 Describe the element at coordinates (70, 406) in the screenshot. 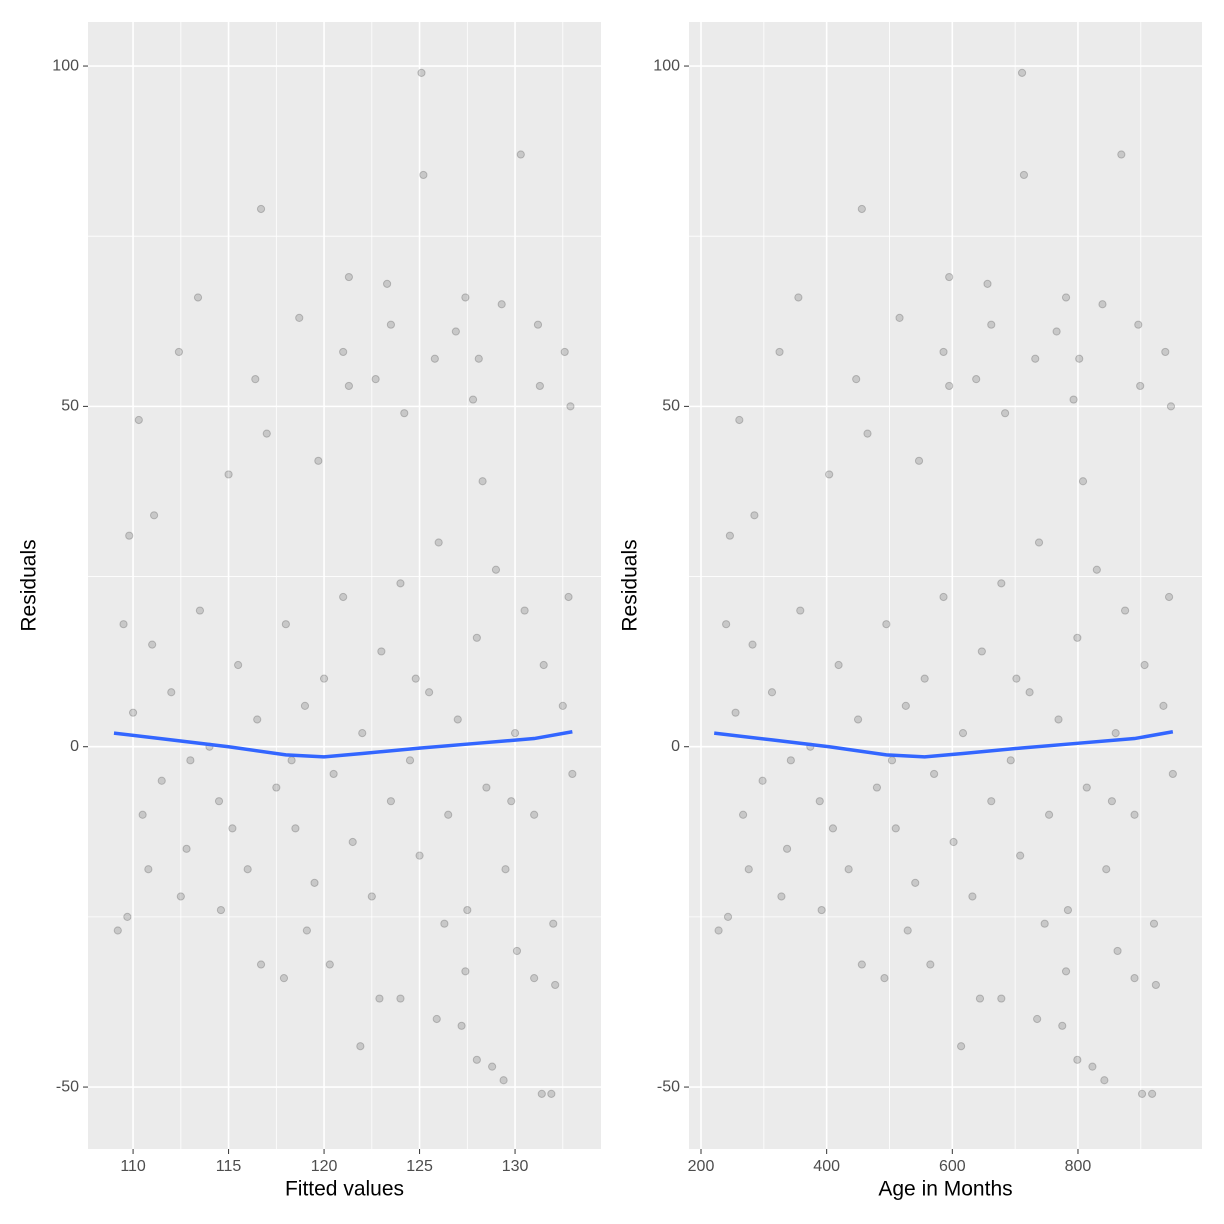

I see `y-tick-label: 50` at that location.